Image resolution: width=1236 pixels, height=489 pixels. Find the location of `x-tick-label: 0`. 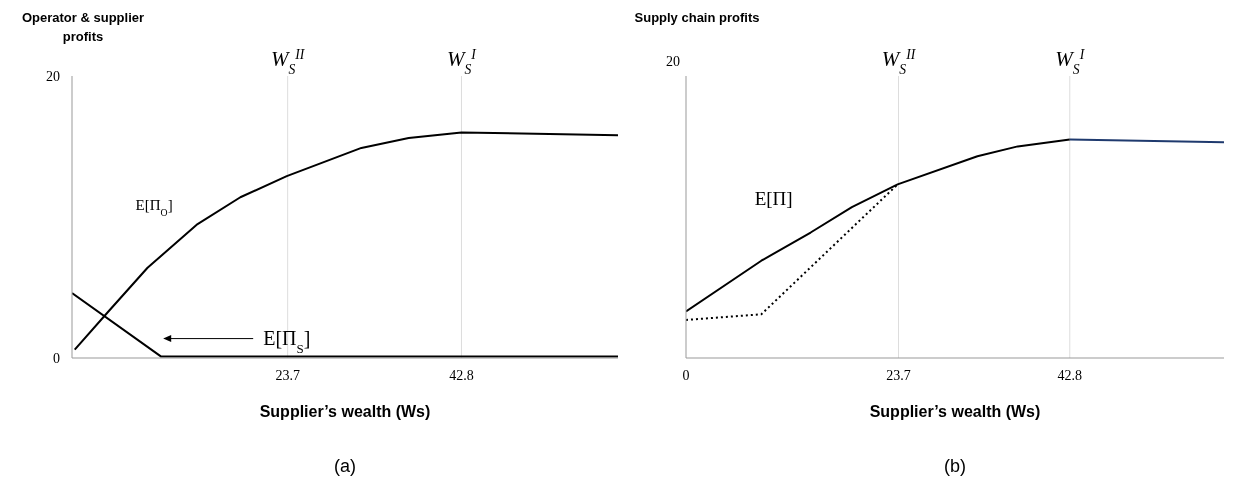

x-tick-label: 0 is located at coordinates (686, 375).